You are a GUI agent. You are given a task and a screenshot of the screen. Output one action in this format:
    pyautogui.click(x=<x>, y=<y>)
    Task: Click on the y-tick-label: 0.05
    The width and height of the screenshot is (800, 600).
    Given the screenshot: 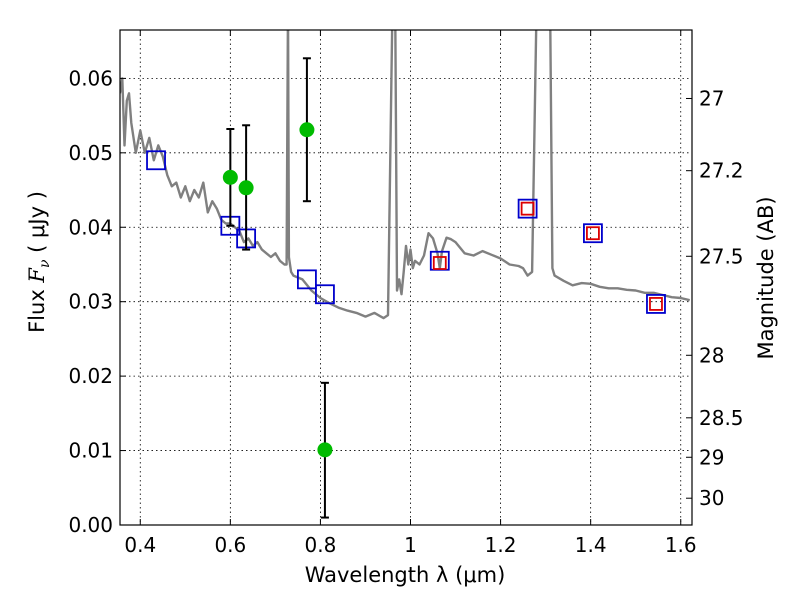 What is the action you would take?
    pyautogui.click(x=90, y=153)
    